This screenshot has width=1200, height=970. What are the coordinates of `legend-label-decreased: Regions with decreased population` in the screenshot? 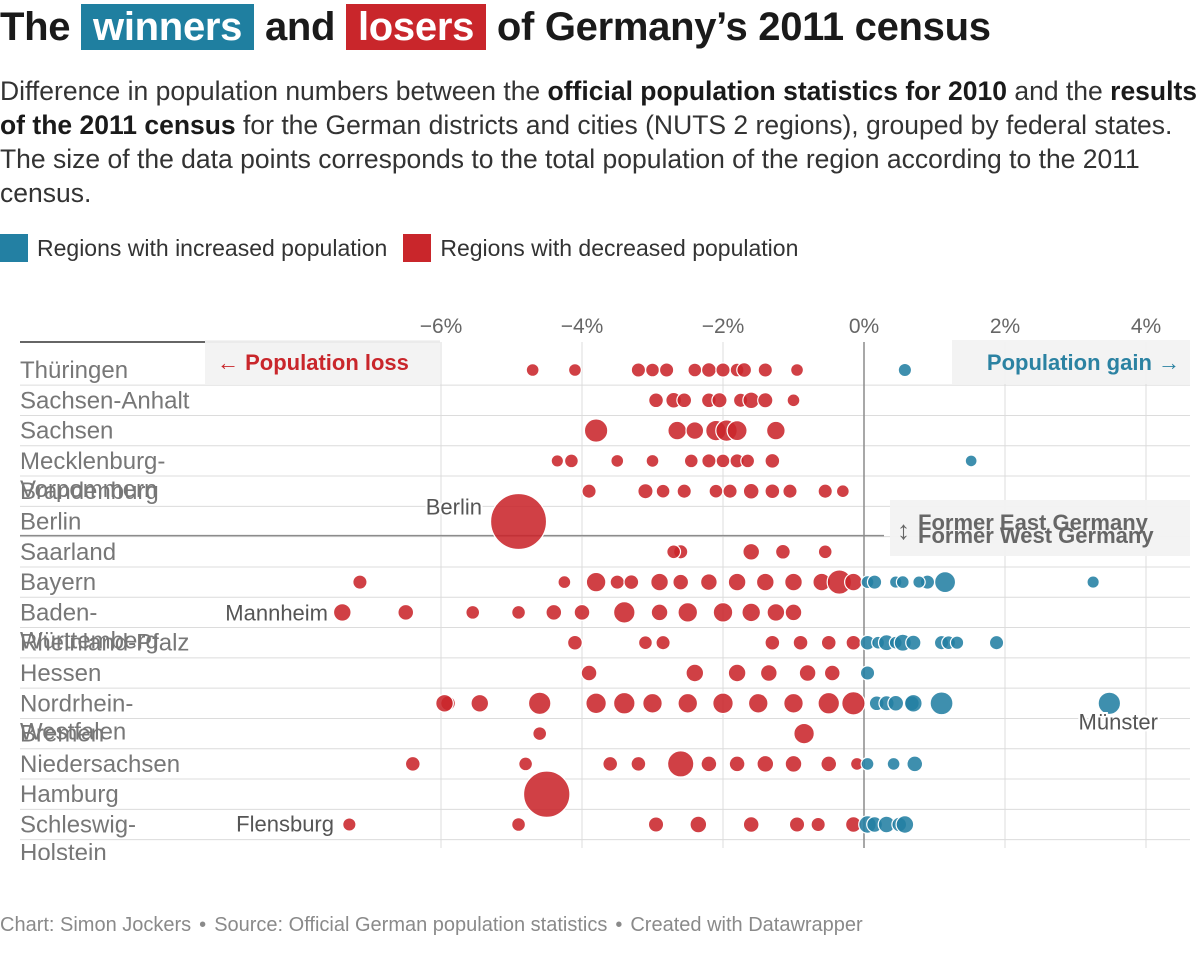 It's located at (619, 247).